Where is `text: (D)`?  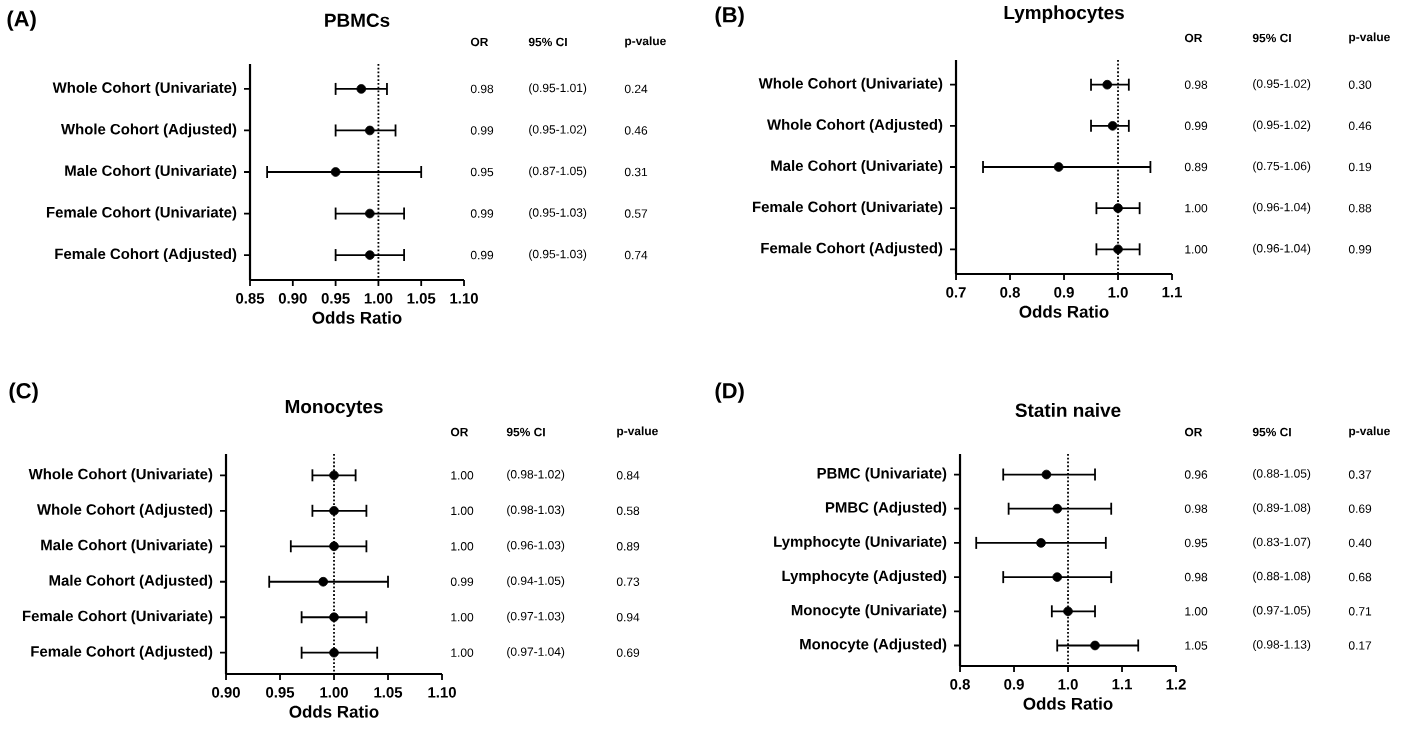
text: (D) is located at coordinates (729, 392).